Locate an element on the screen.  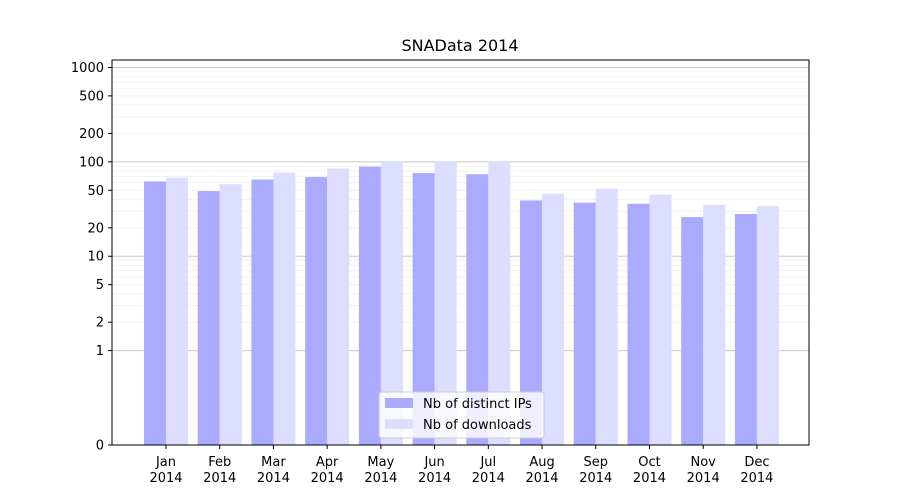
x-tick-label-month: Jan is located at coordinates (165, 462).